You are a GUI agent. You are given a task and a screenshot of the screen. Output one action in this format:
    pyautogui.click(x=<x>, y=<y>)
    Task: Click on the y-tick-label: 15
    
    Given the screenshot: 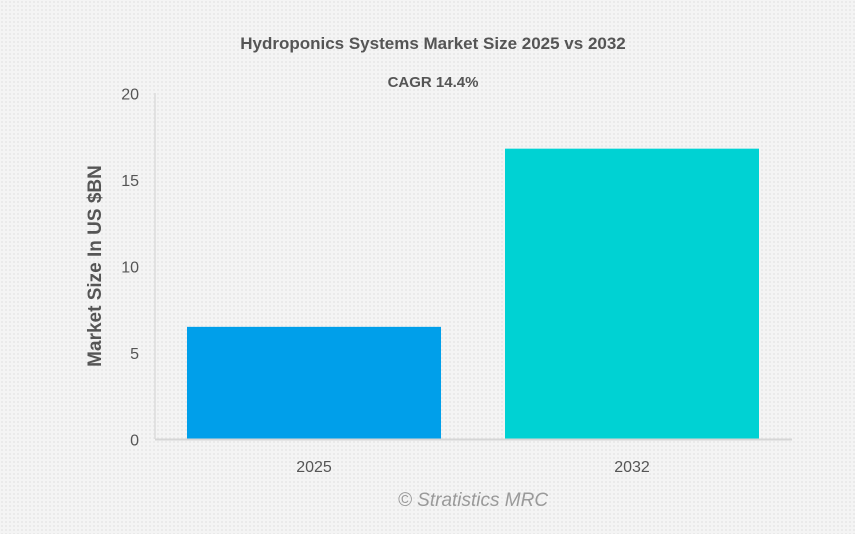 What is the action you would take?
    pyautogui.click(x=130, y=181)
    